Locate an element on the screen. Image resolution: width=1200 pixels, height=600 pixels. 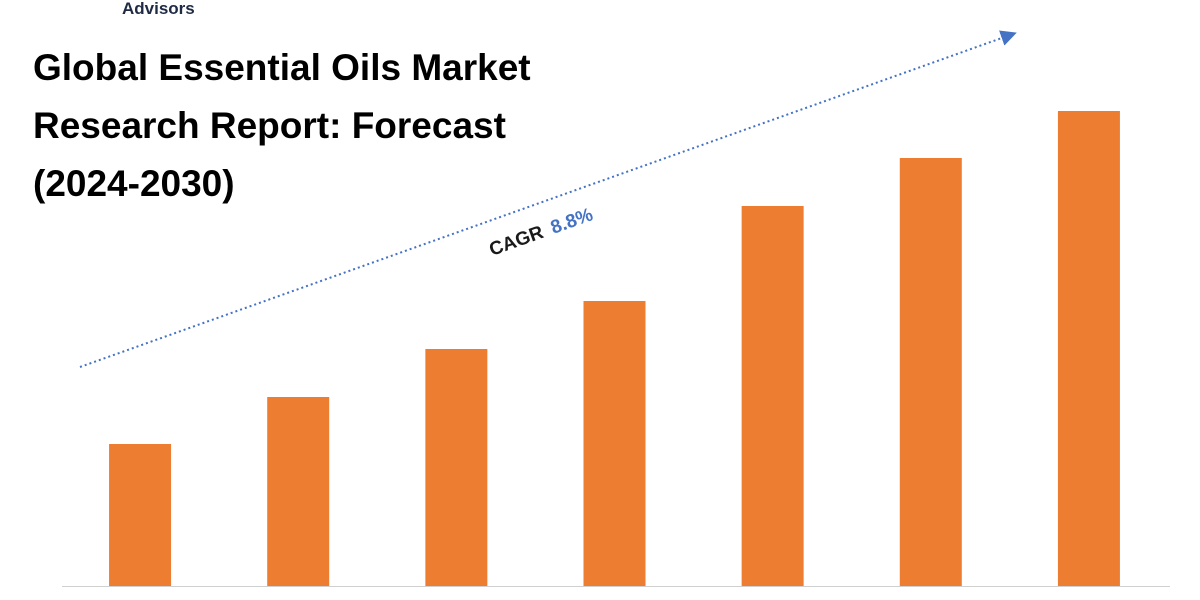
chart-title: Research Report: Forecast is located at coordinates (269, 125).